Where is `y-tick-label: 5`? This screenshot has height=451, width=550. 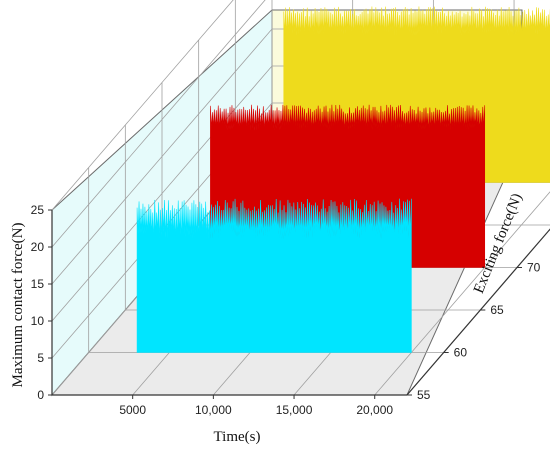
y-tick-label: 5 is located at coordinates (40, 358).